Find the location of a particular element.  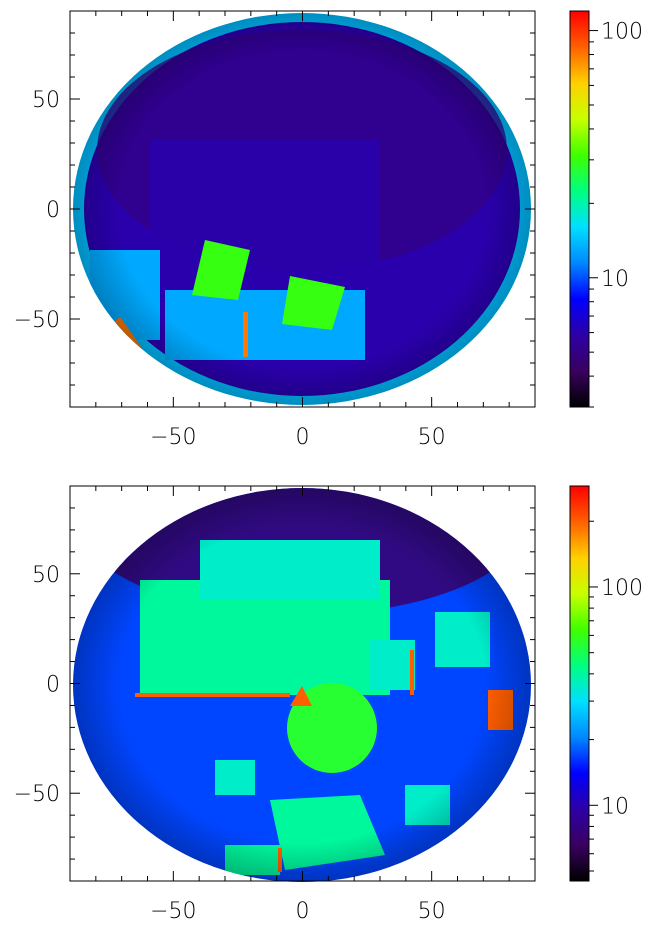

bottom-x-tick-label: 0 is located at coordinates (303, 911).